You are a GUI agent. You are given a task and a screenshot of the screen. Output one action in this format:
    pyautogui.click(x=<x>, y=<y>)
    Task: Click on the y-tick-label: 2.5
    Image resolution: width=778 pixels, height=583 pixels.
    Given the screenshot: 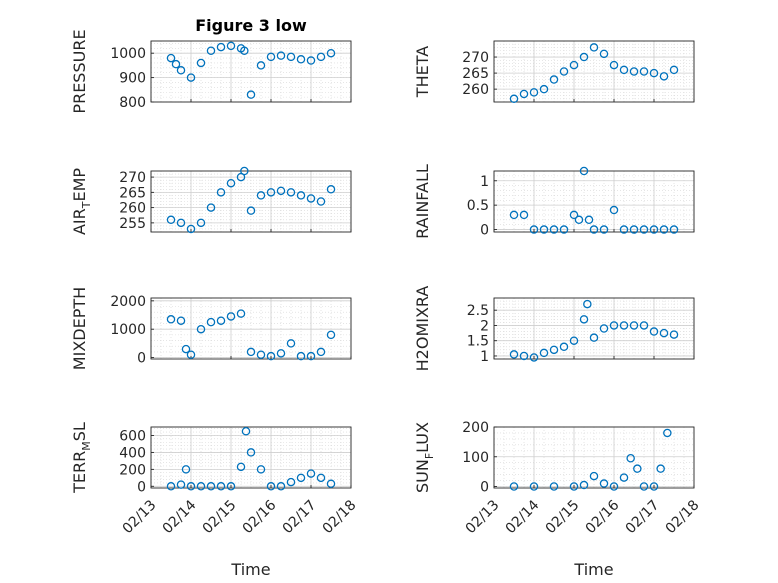 What is the action you would take?
    pyautogui.click(x=478, y=311)
    